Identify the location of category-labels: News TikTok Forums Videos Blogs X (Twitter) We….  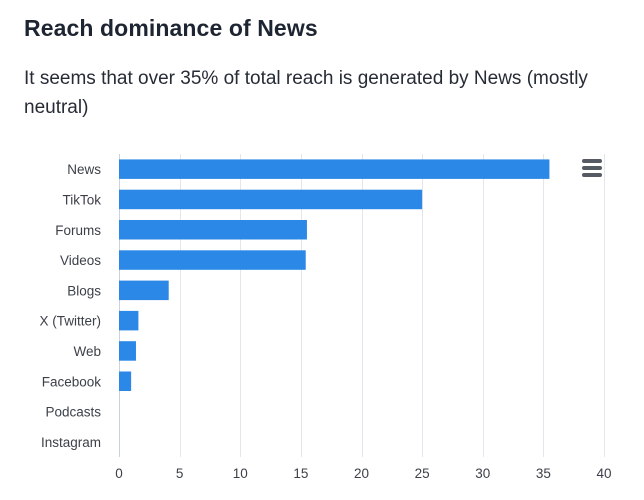
(70, 306).